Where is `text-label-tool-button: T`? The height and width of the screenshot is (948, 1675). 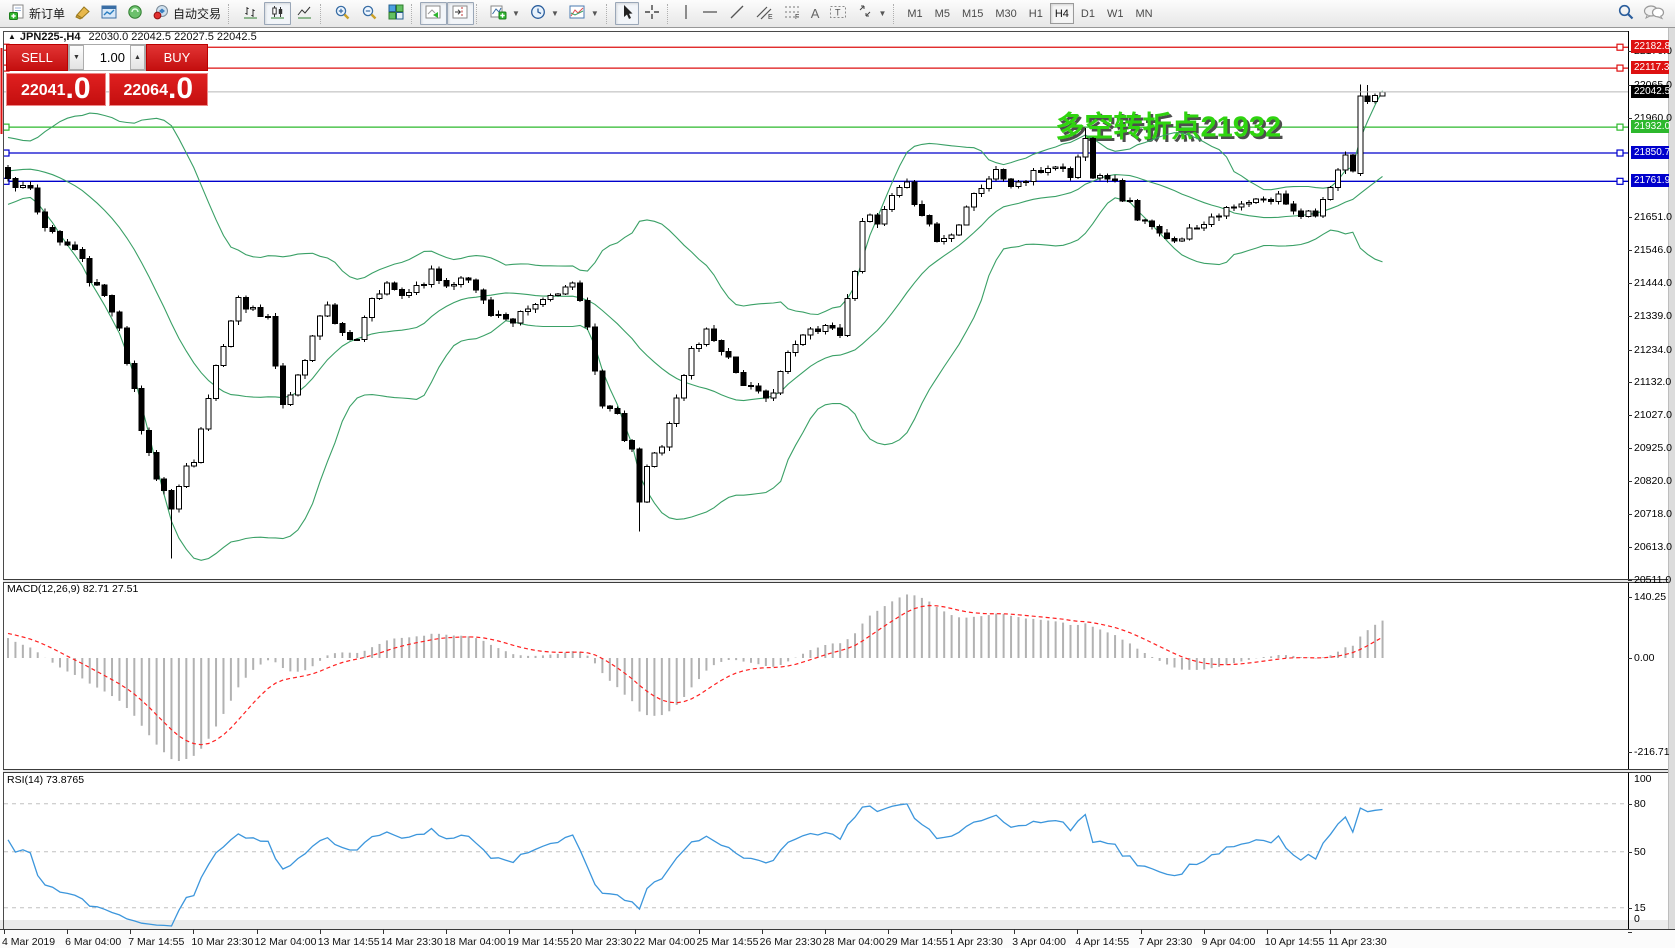 text-label-tool-button: T is located at coordinates (838, 13).